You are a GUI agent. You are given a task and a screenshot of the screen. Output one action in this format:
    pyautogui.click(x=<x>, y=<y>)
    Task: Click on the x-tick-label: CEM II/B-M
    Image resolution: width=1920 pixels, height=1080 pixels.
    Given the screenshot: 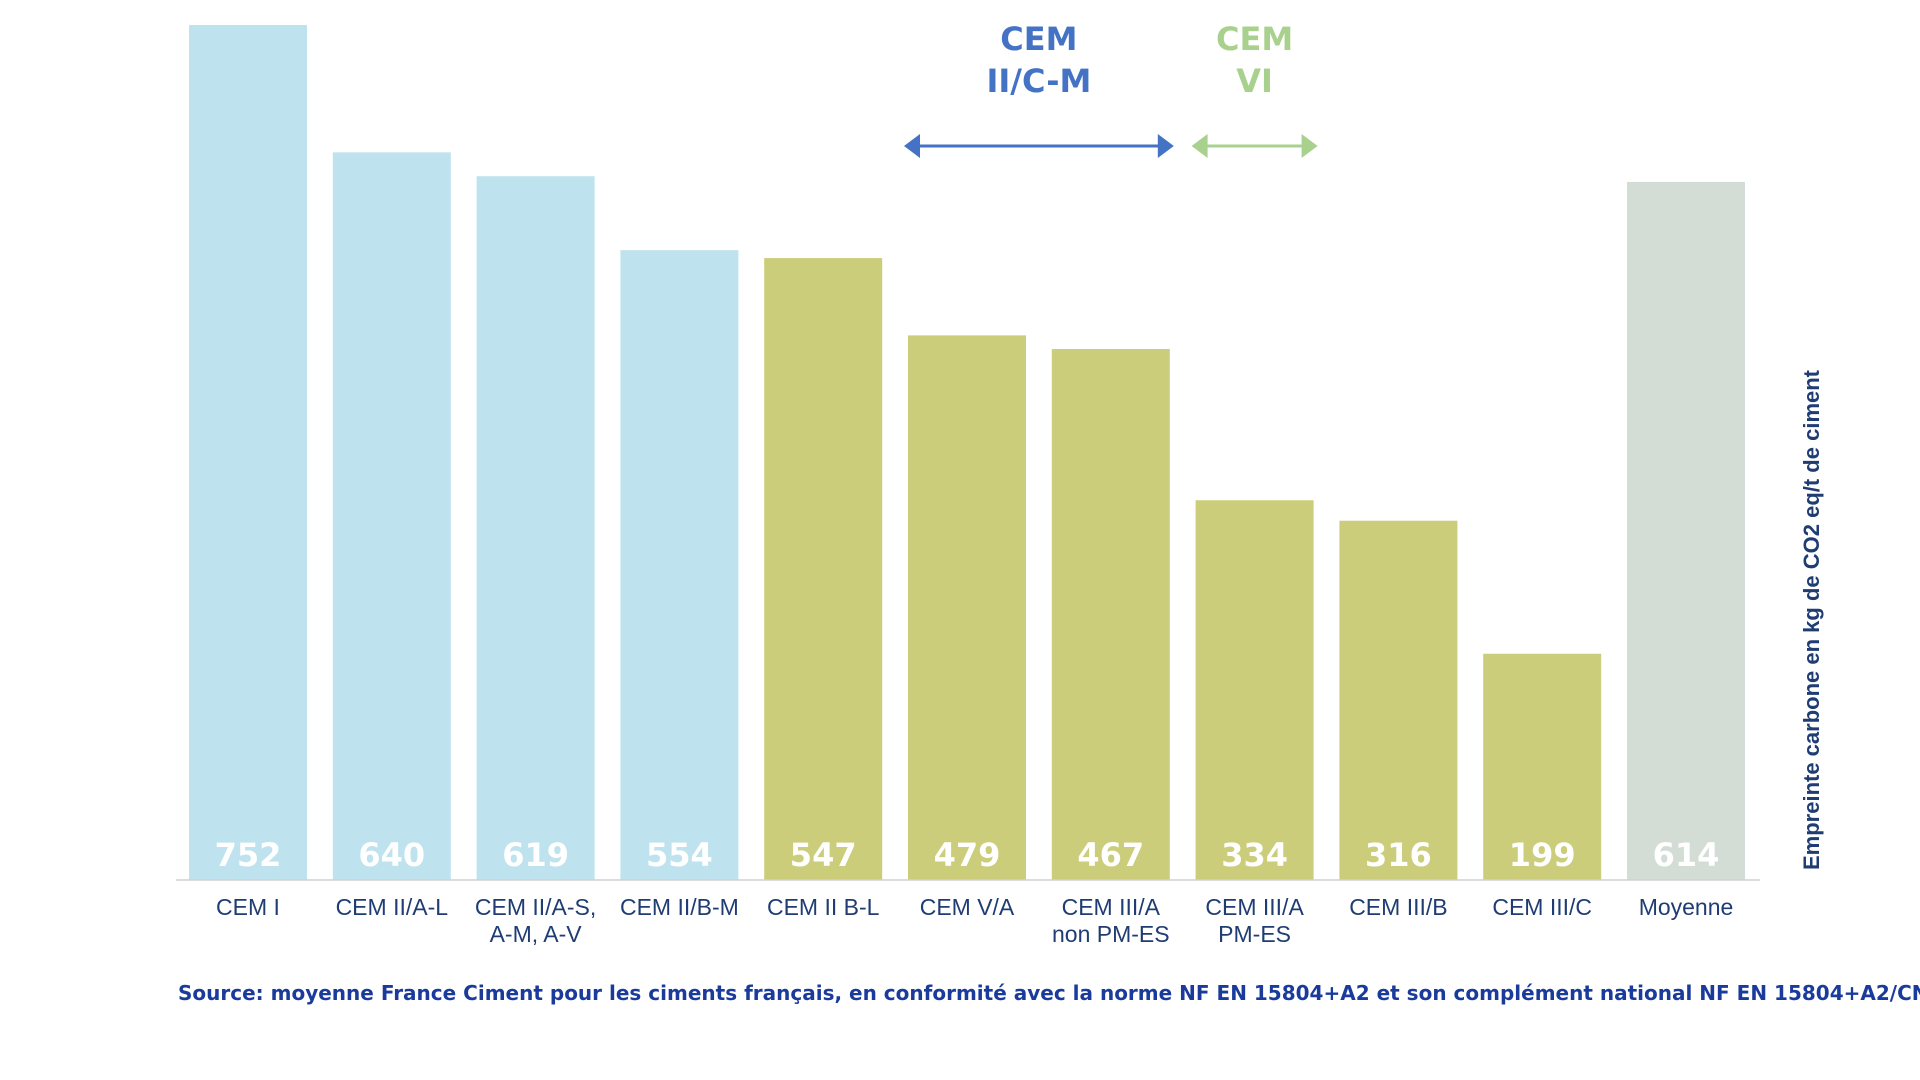 What is the action you would take?
    pyautogui.click(x=679, y=907)
    